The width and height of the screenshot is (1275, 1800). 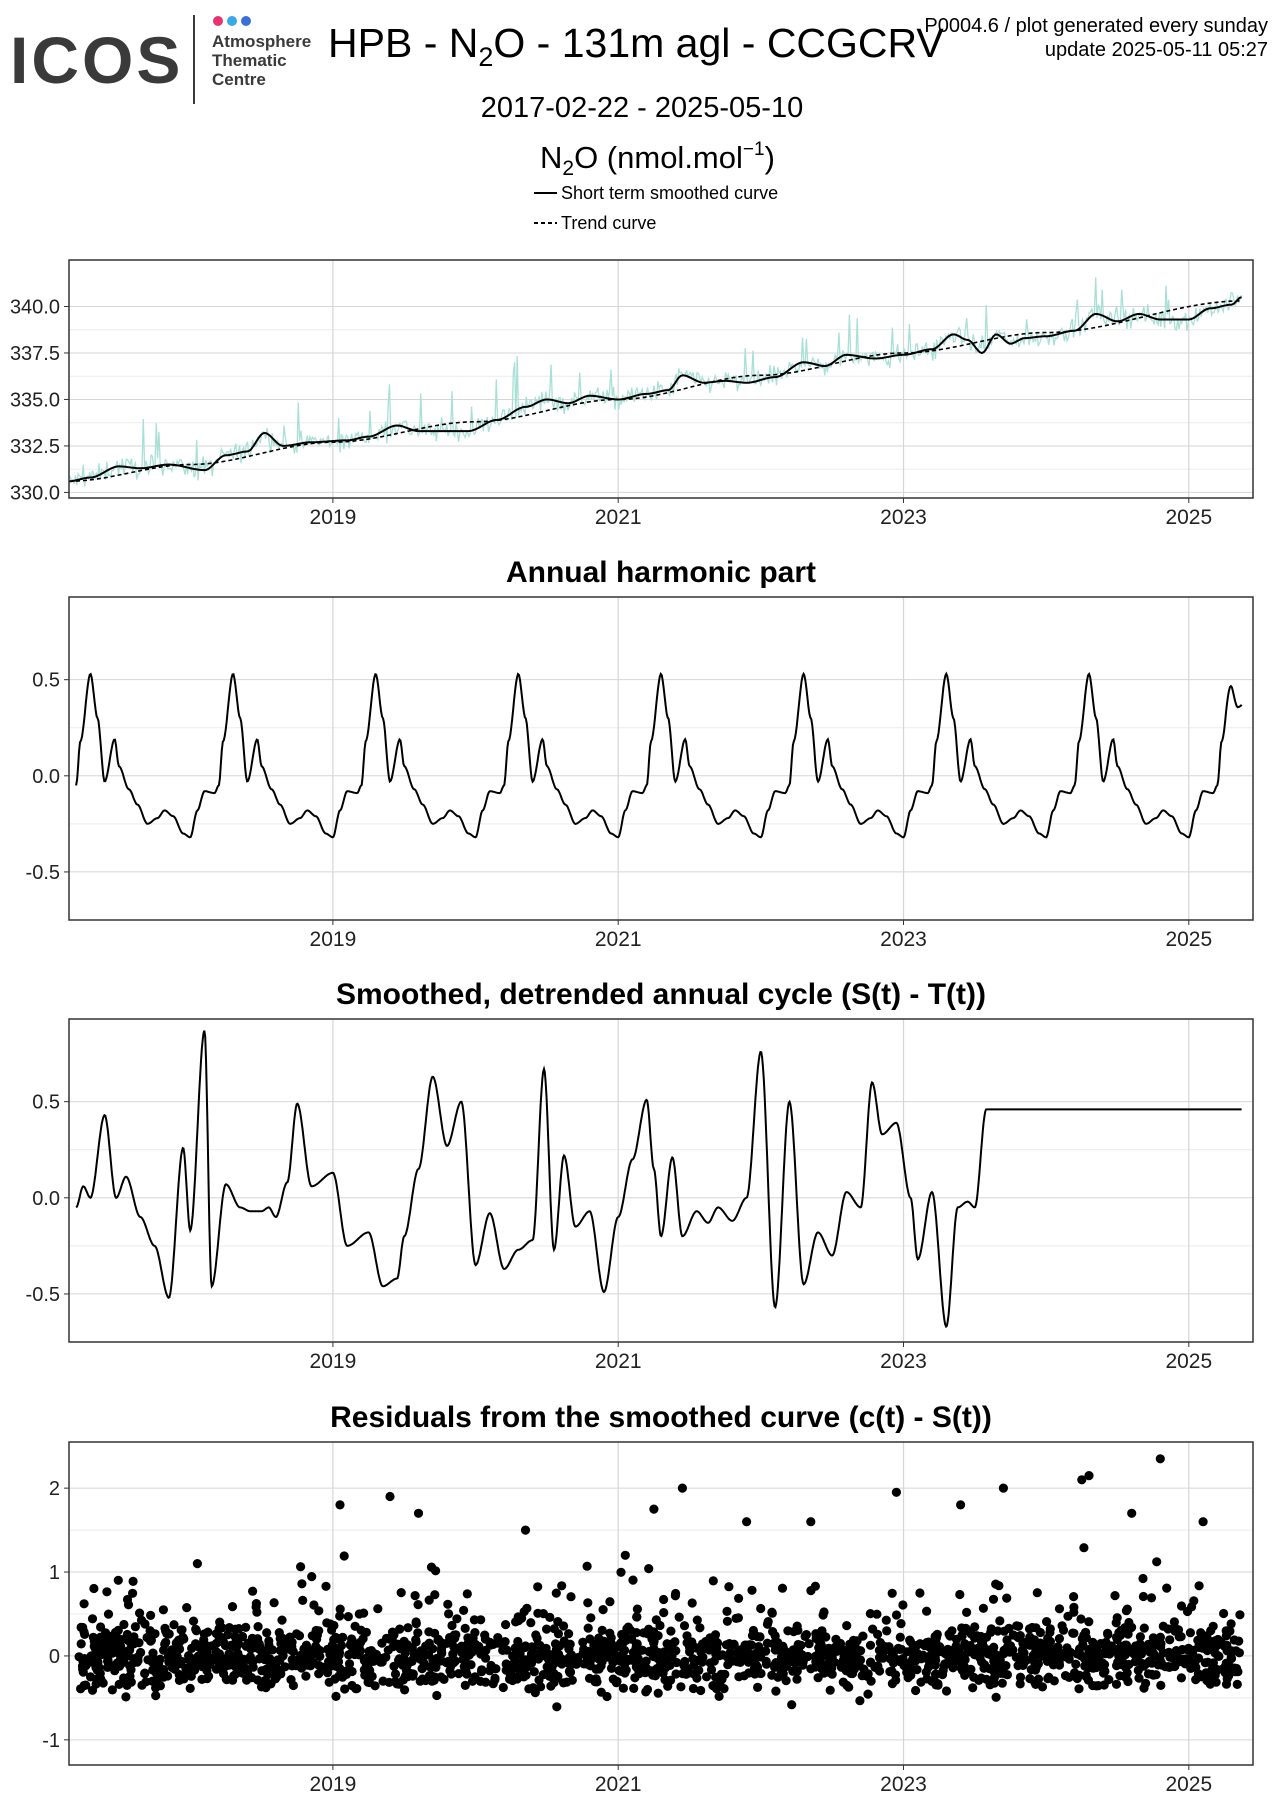 What do you see at coordinates (903, 1784) in the screenshot?
I see `x-tick-label: 2023` at bounding box center [903, 1784].